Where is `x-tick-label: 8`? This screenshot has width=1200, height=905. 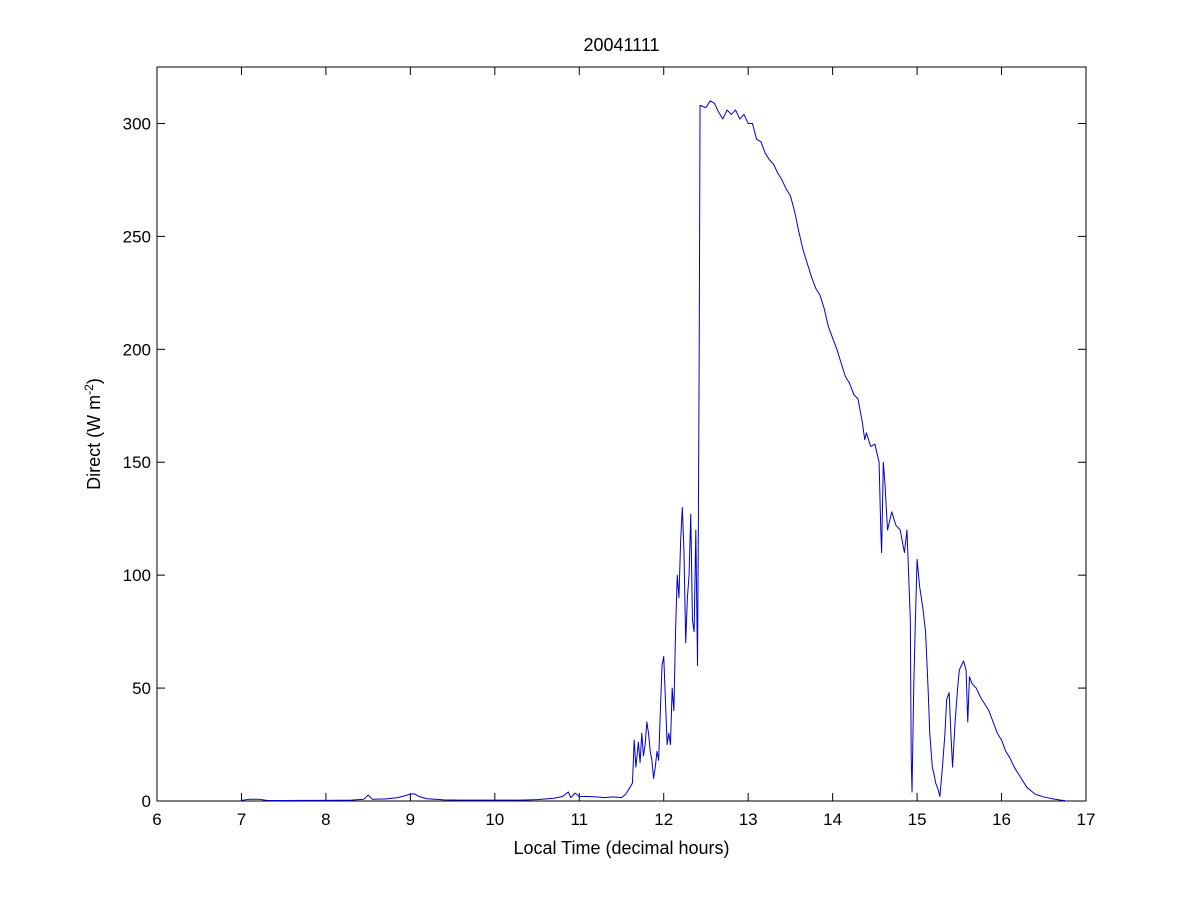 x-tick-label: 8 is located at coordinates (325, 819).